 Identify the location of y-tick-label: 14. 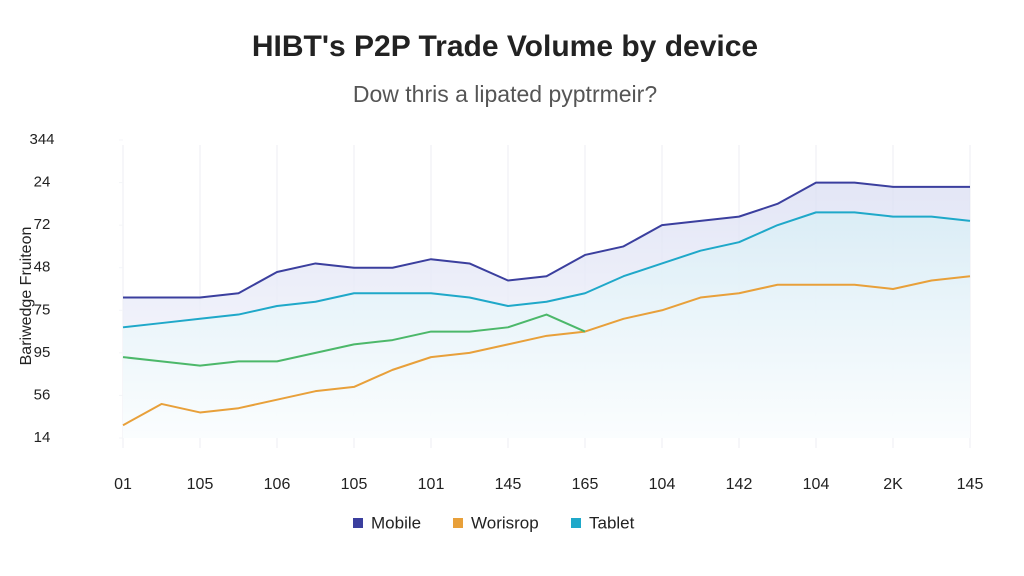
(42, 437).